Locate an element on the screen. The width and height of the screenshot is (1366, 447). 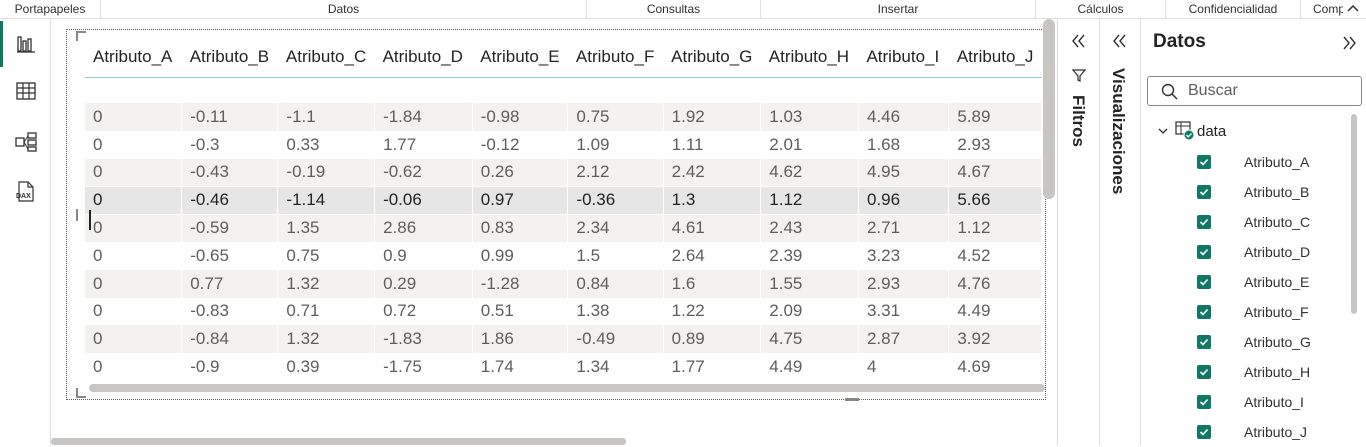
table-cell: -0.49 is located at coordinates (615, 339).